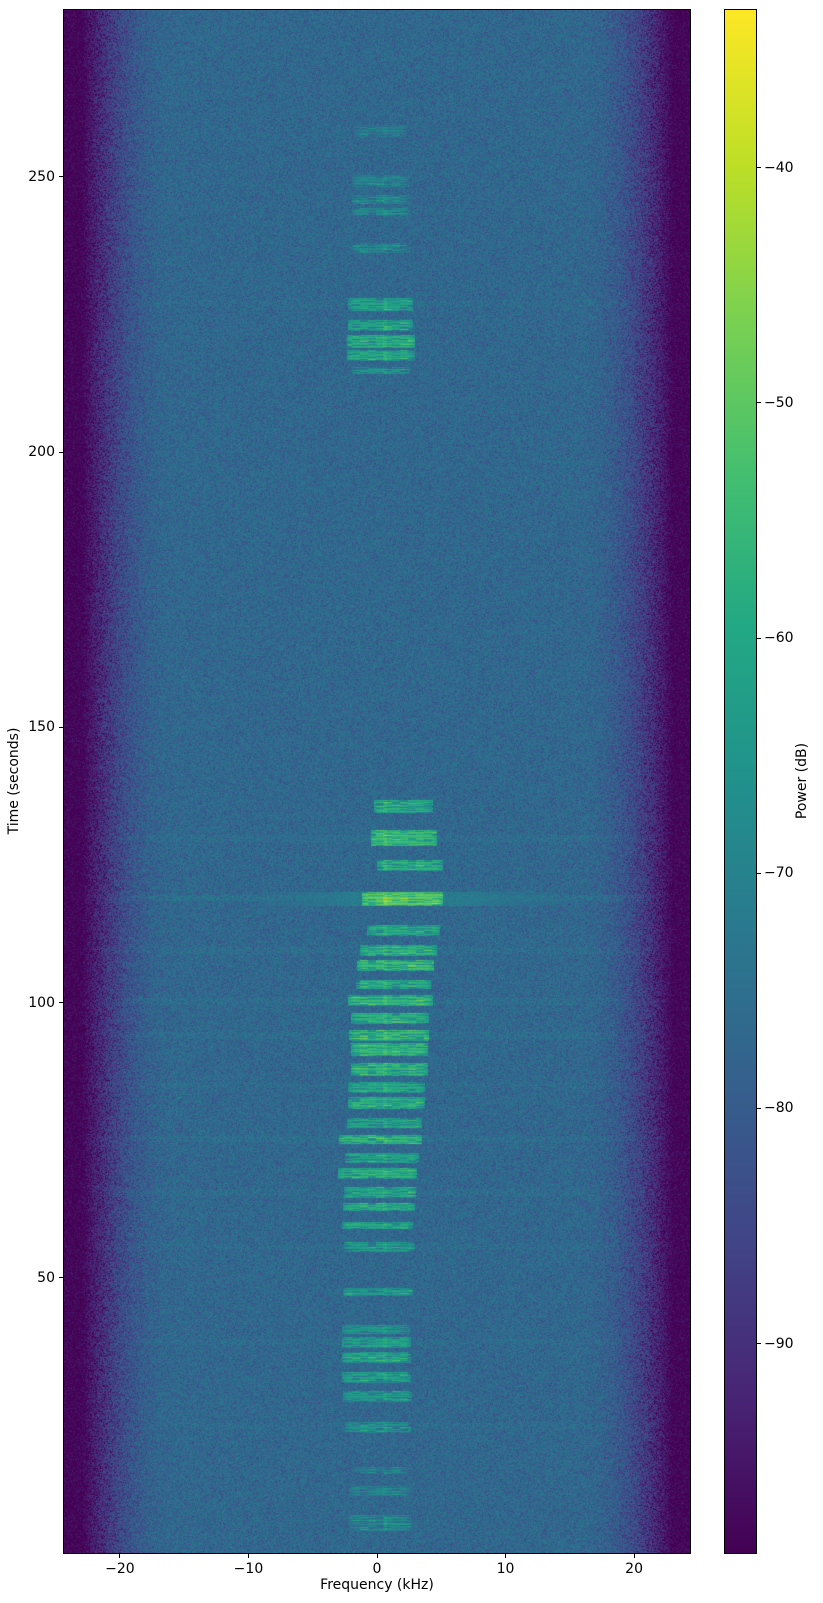  I want to click on x-tick-label: 0, so click(377, 1569).